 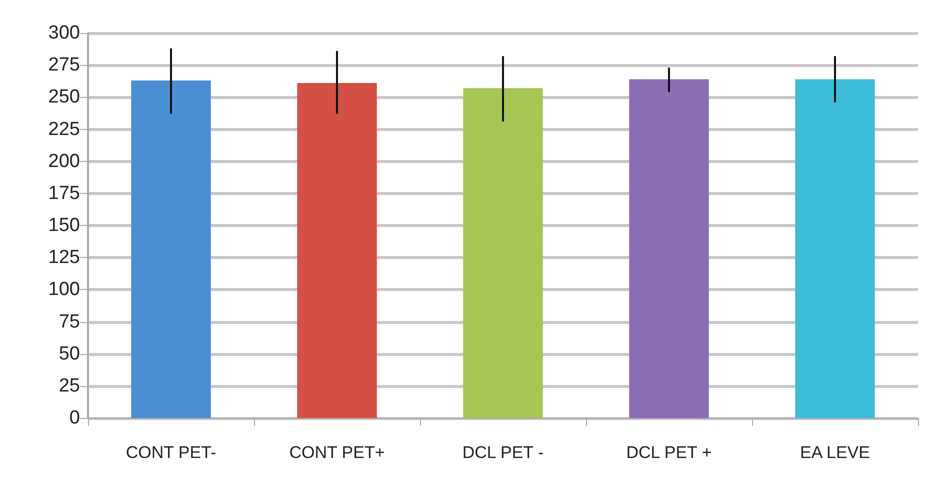 What do you see at coordinates (69, 321) in the screenshot?
I see `y-tick-label: 75` at bounding box center [69, 321].